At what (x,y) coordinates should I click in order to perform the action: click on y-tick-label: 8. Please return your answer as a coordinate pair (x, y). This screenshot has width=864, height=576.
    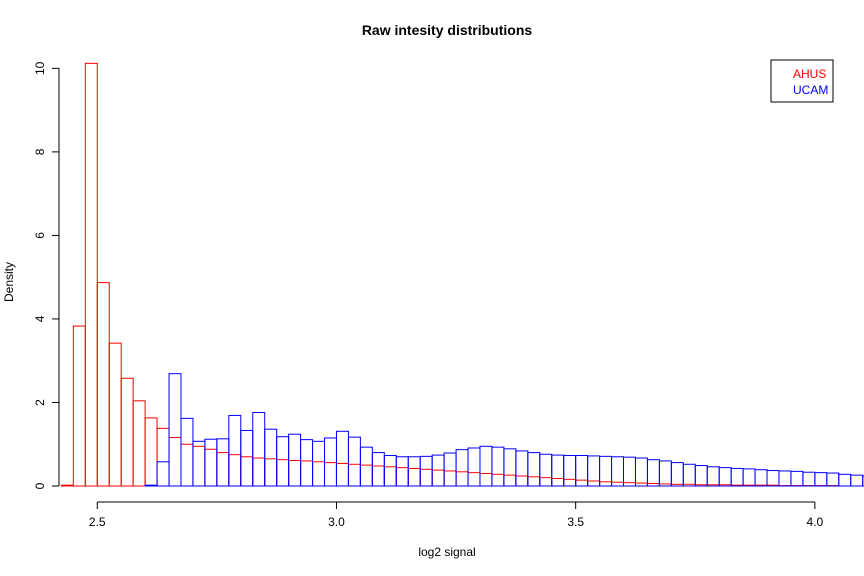
    Looking at the image, I should click on (40, 151).